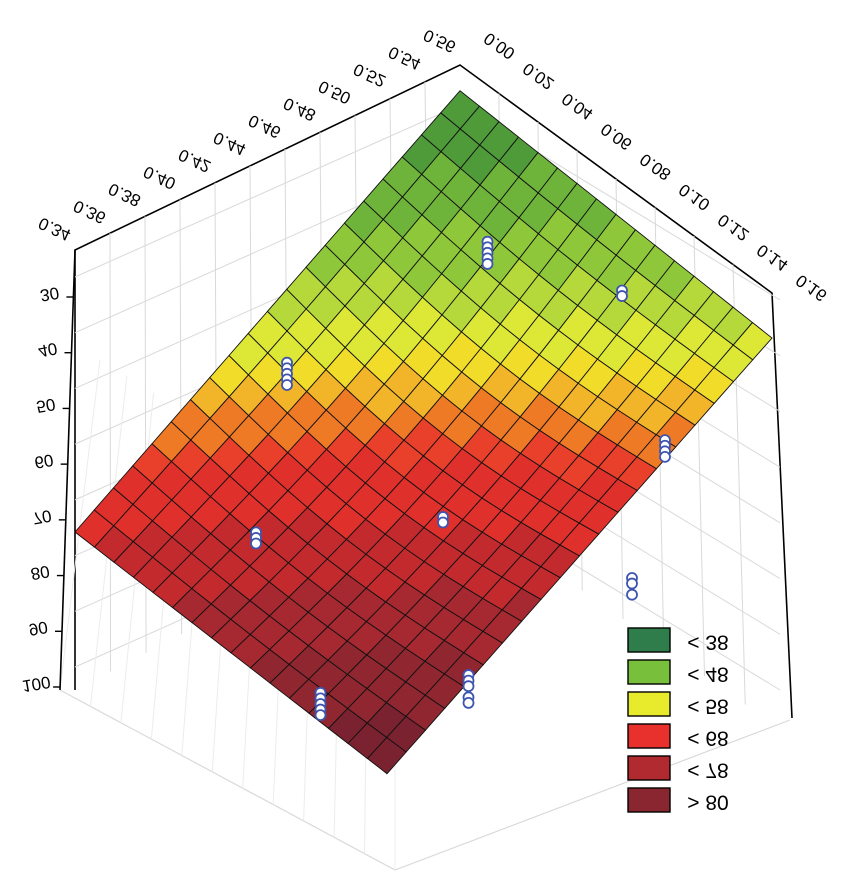  I want to click on x-tick: 0.56, so click(440, 40).